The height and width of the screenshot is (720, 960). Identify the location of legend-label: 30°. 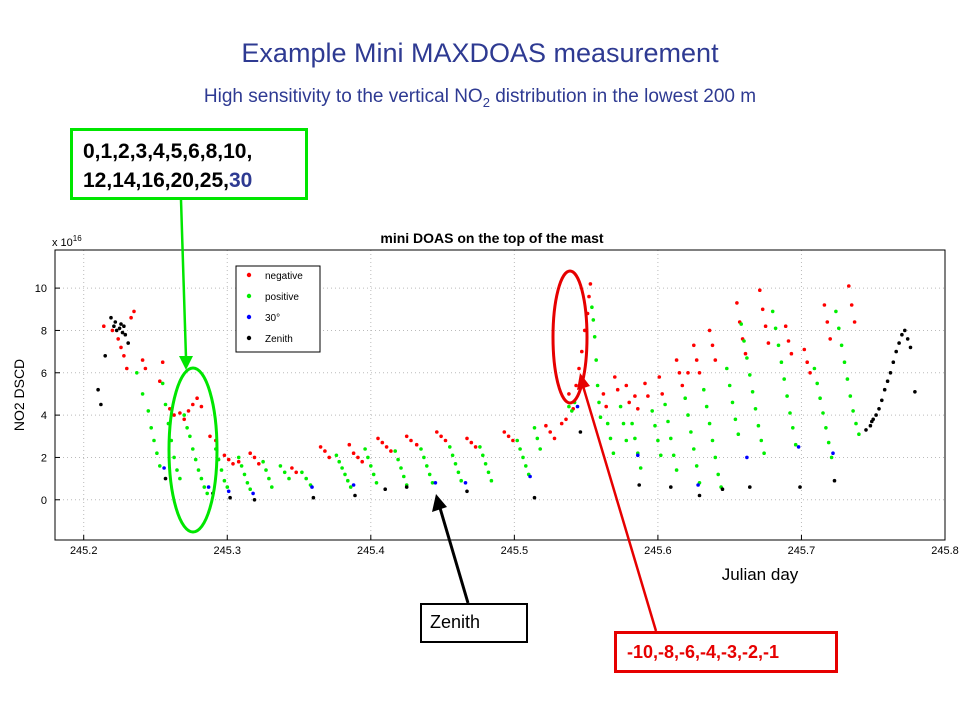
(272, 318).